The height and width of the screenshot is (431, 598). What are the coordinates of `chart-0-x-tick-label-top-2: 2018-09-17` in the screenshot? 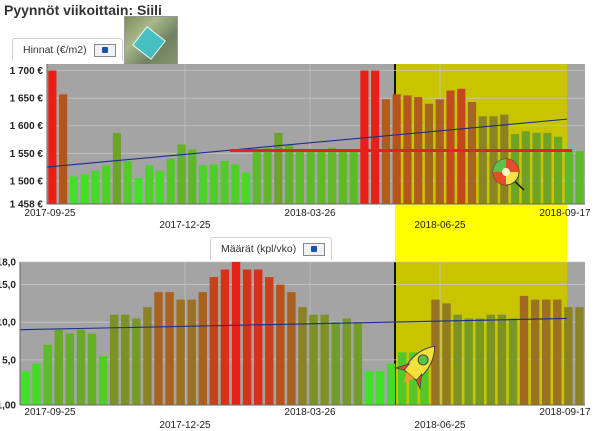 It's located at (565, 213).